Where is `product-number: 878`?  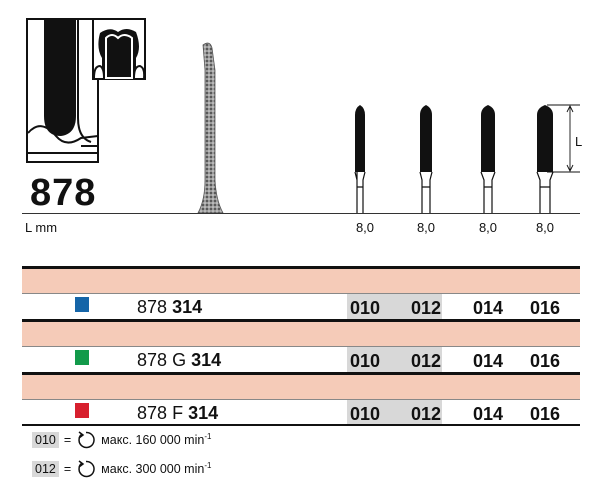
product-number: 878 is located at coordinates (63, 193).